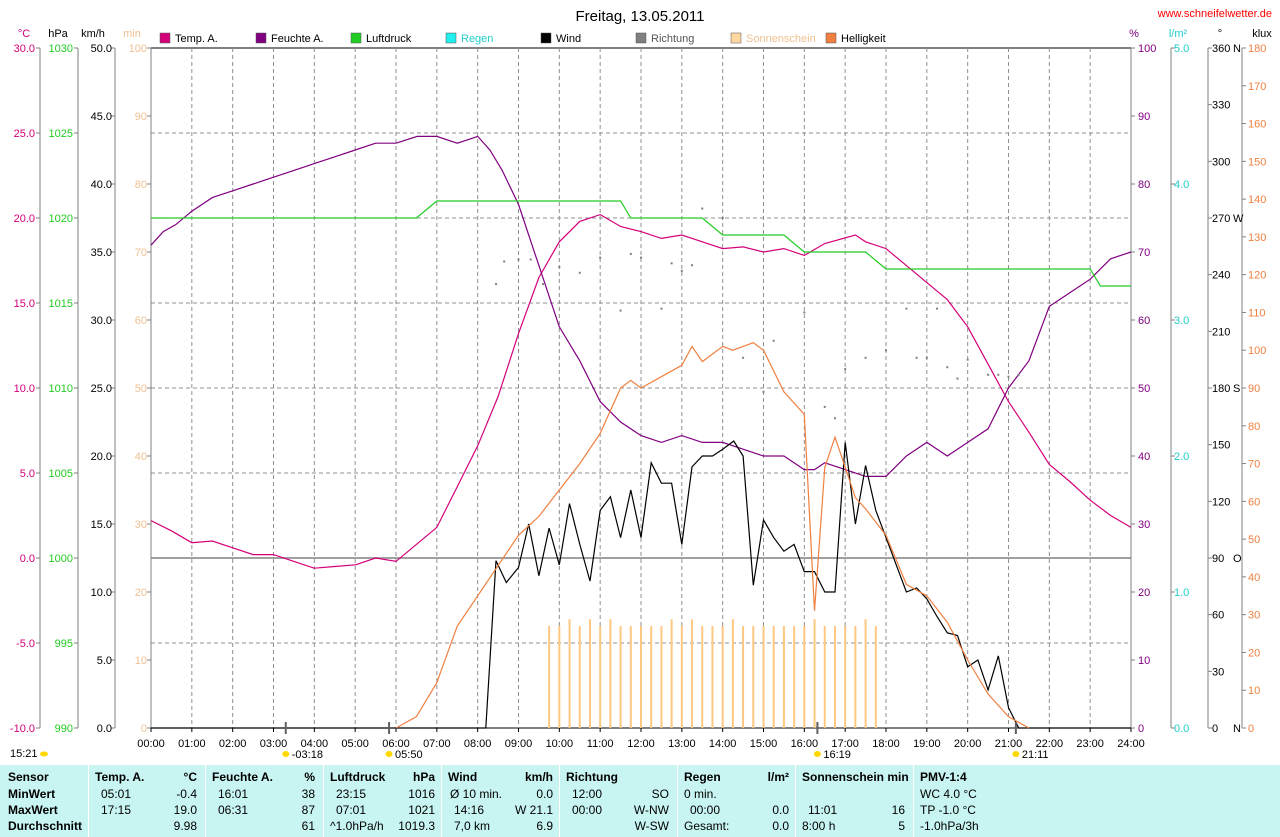 This screenshot has height=837, width=1280. Describe the element at coordinates (22, 729) in the screenshot. I see `temp-axis-label-0: -10.0` at that location.